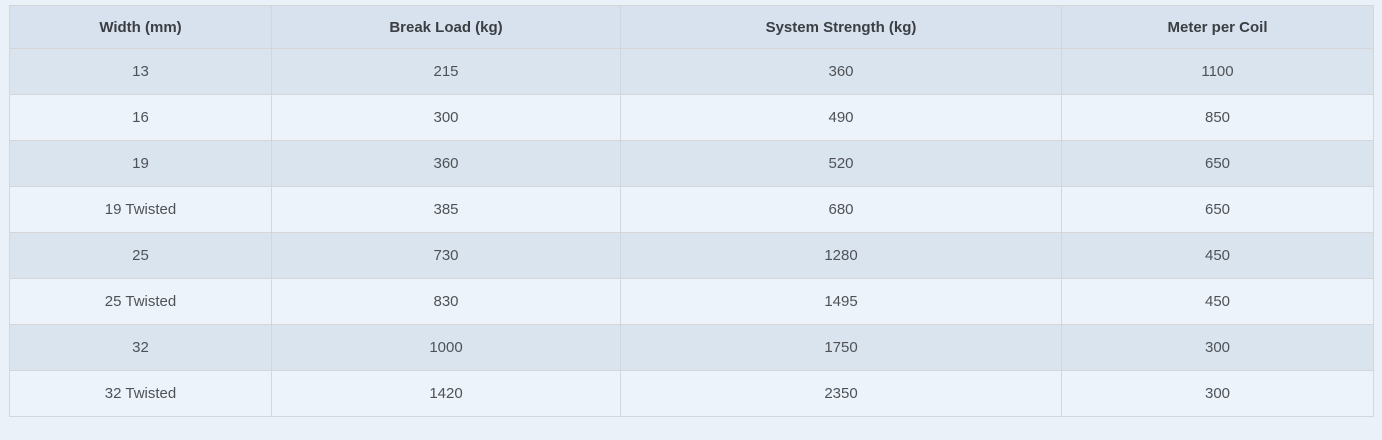 This screenshot has width=1382, height=440. I want to click on header-cell: Meter per Coil, so click(1217, 27).